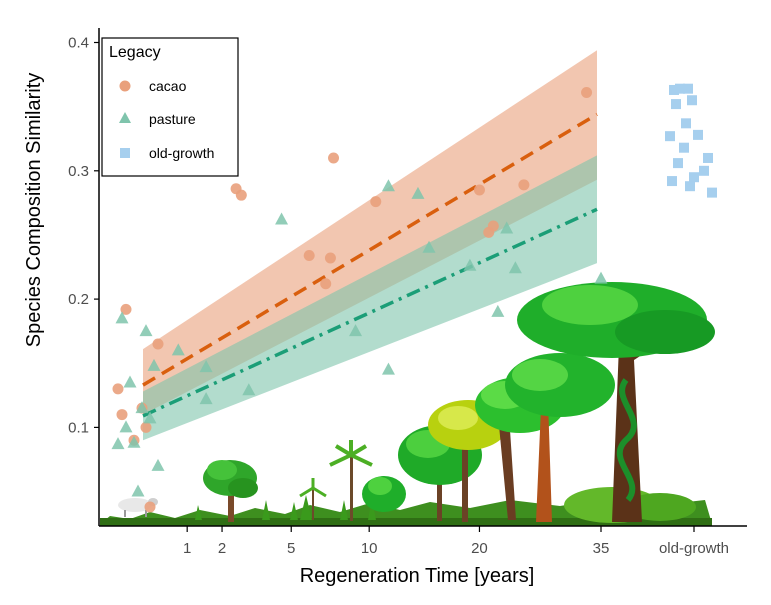  Describe the element at coordinates (78, 299) in the screenshot. I see `y-tick-label: 0.2` at that location.